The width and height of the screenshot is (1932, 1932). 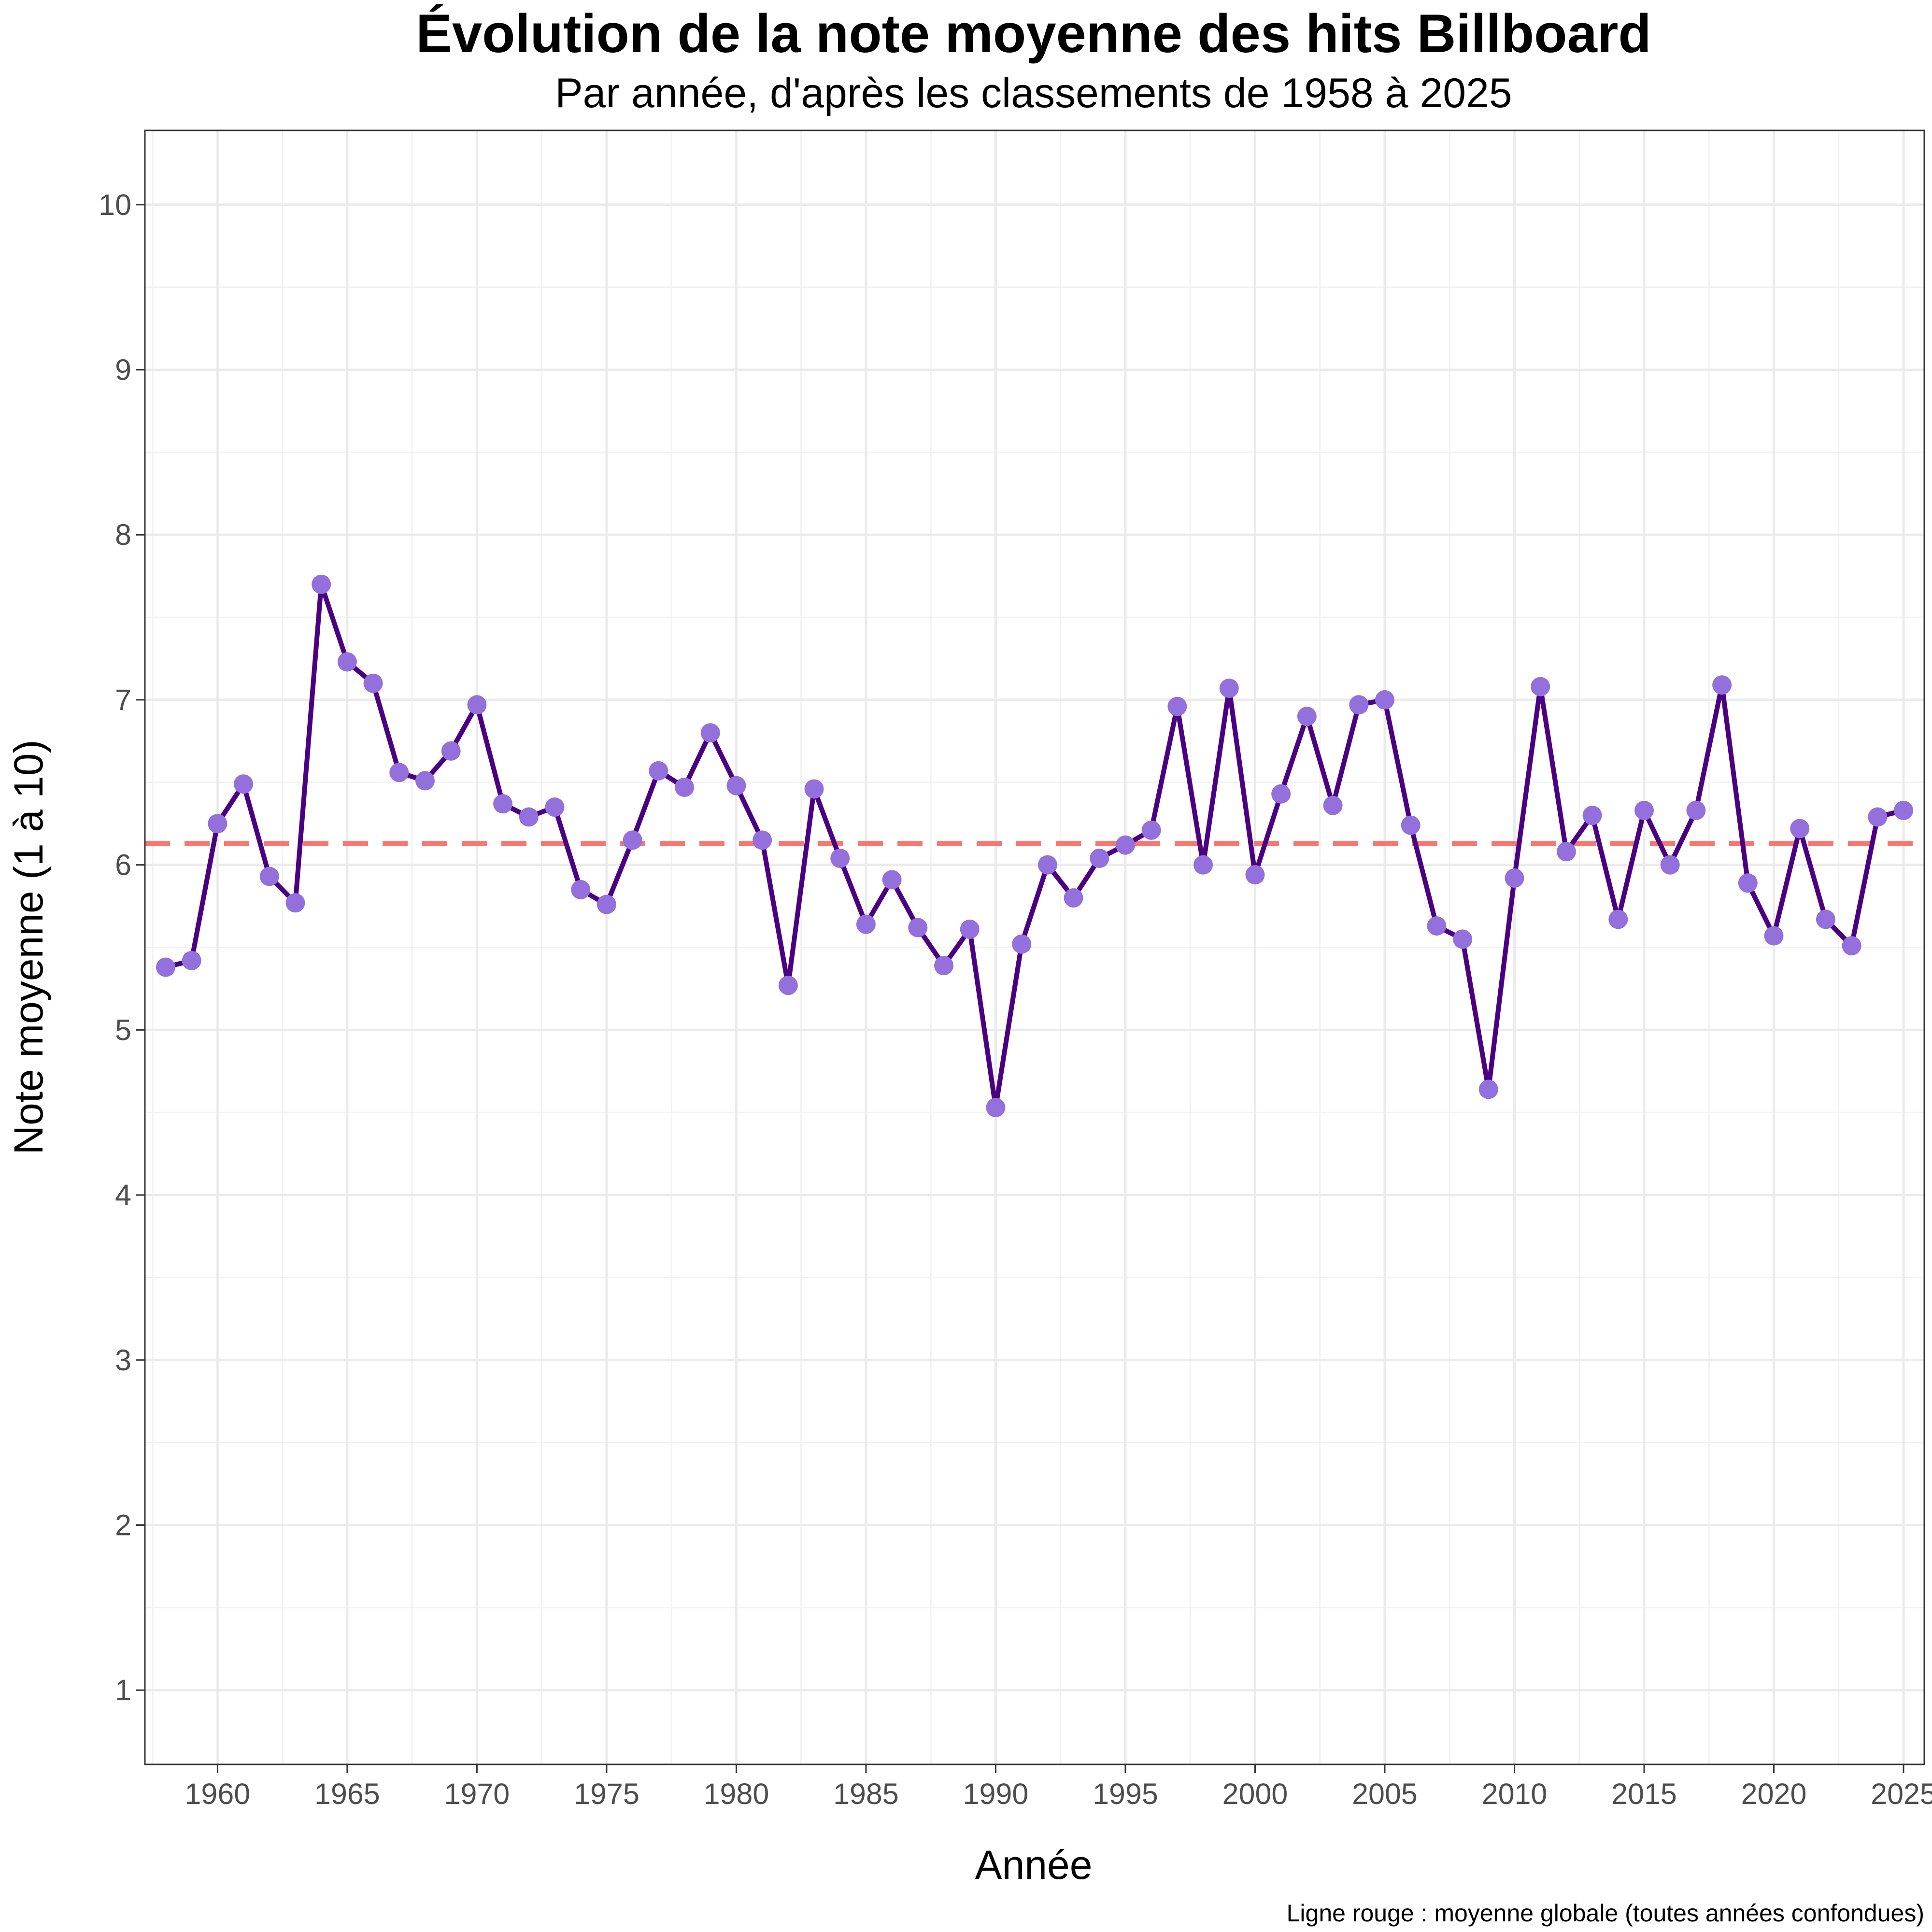 What do you see at coordinates (1255, 1793) in the screenshot?
I see `x-tick-label: 2000` at bounding box center [1255, 1793].